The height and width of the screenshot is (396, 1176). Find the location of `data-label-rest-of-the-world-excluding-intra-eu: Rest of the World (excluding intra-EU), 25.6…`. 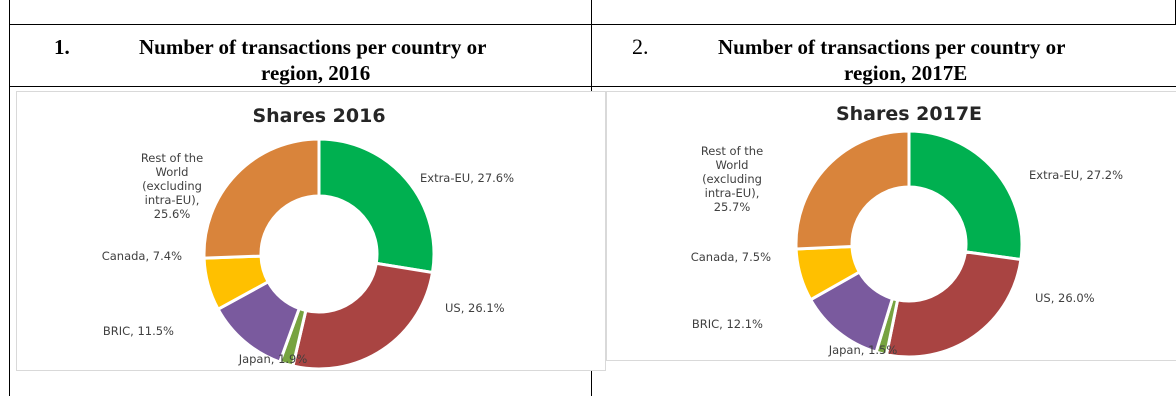

data-label-rest-of-the-world-excluding-intra-eu: Rest of the World (excluding intra-EU), 25.6… is located at coordinates (172, 186).